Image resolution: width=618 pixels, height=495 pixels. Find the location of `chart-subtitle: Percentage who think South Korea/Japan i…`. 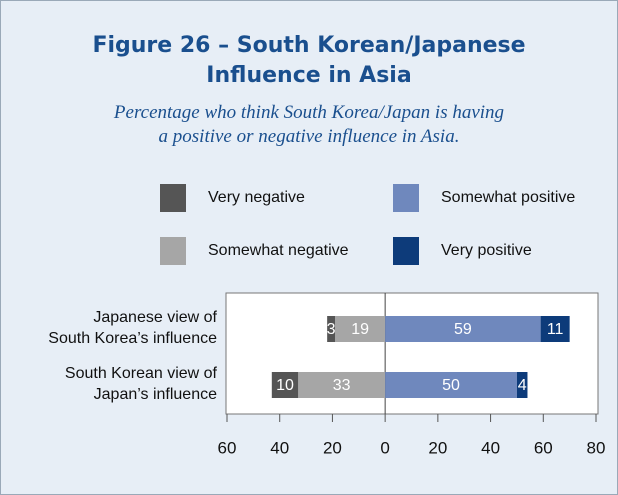

chart-subtitle: Percentage who think South Korea/Japan i… is located at coordinates (309, 124).